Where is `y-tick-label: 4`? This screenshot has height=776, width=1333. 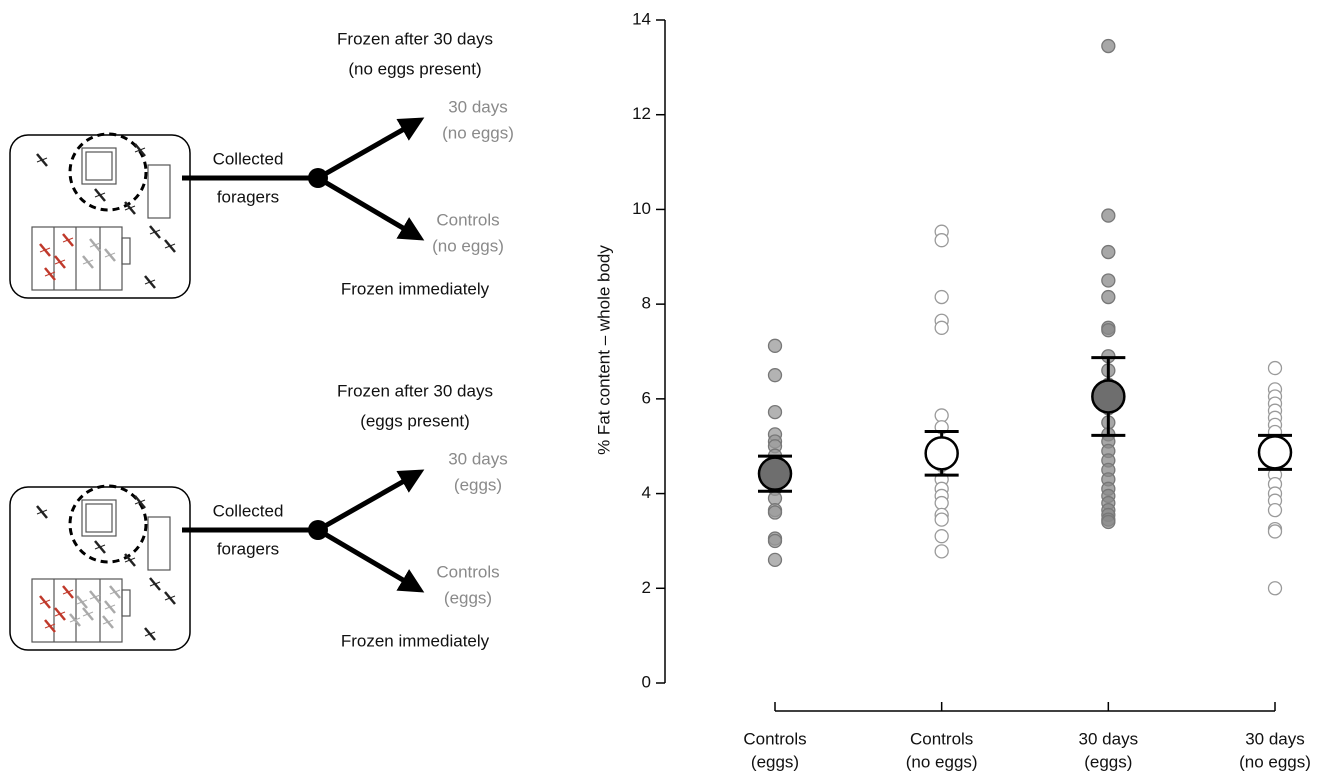
y-tick-label: 4 is located at coordinates (646, 492).